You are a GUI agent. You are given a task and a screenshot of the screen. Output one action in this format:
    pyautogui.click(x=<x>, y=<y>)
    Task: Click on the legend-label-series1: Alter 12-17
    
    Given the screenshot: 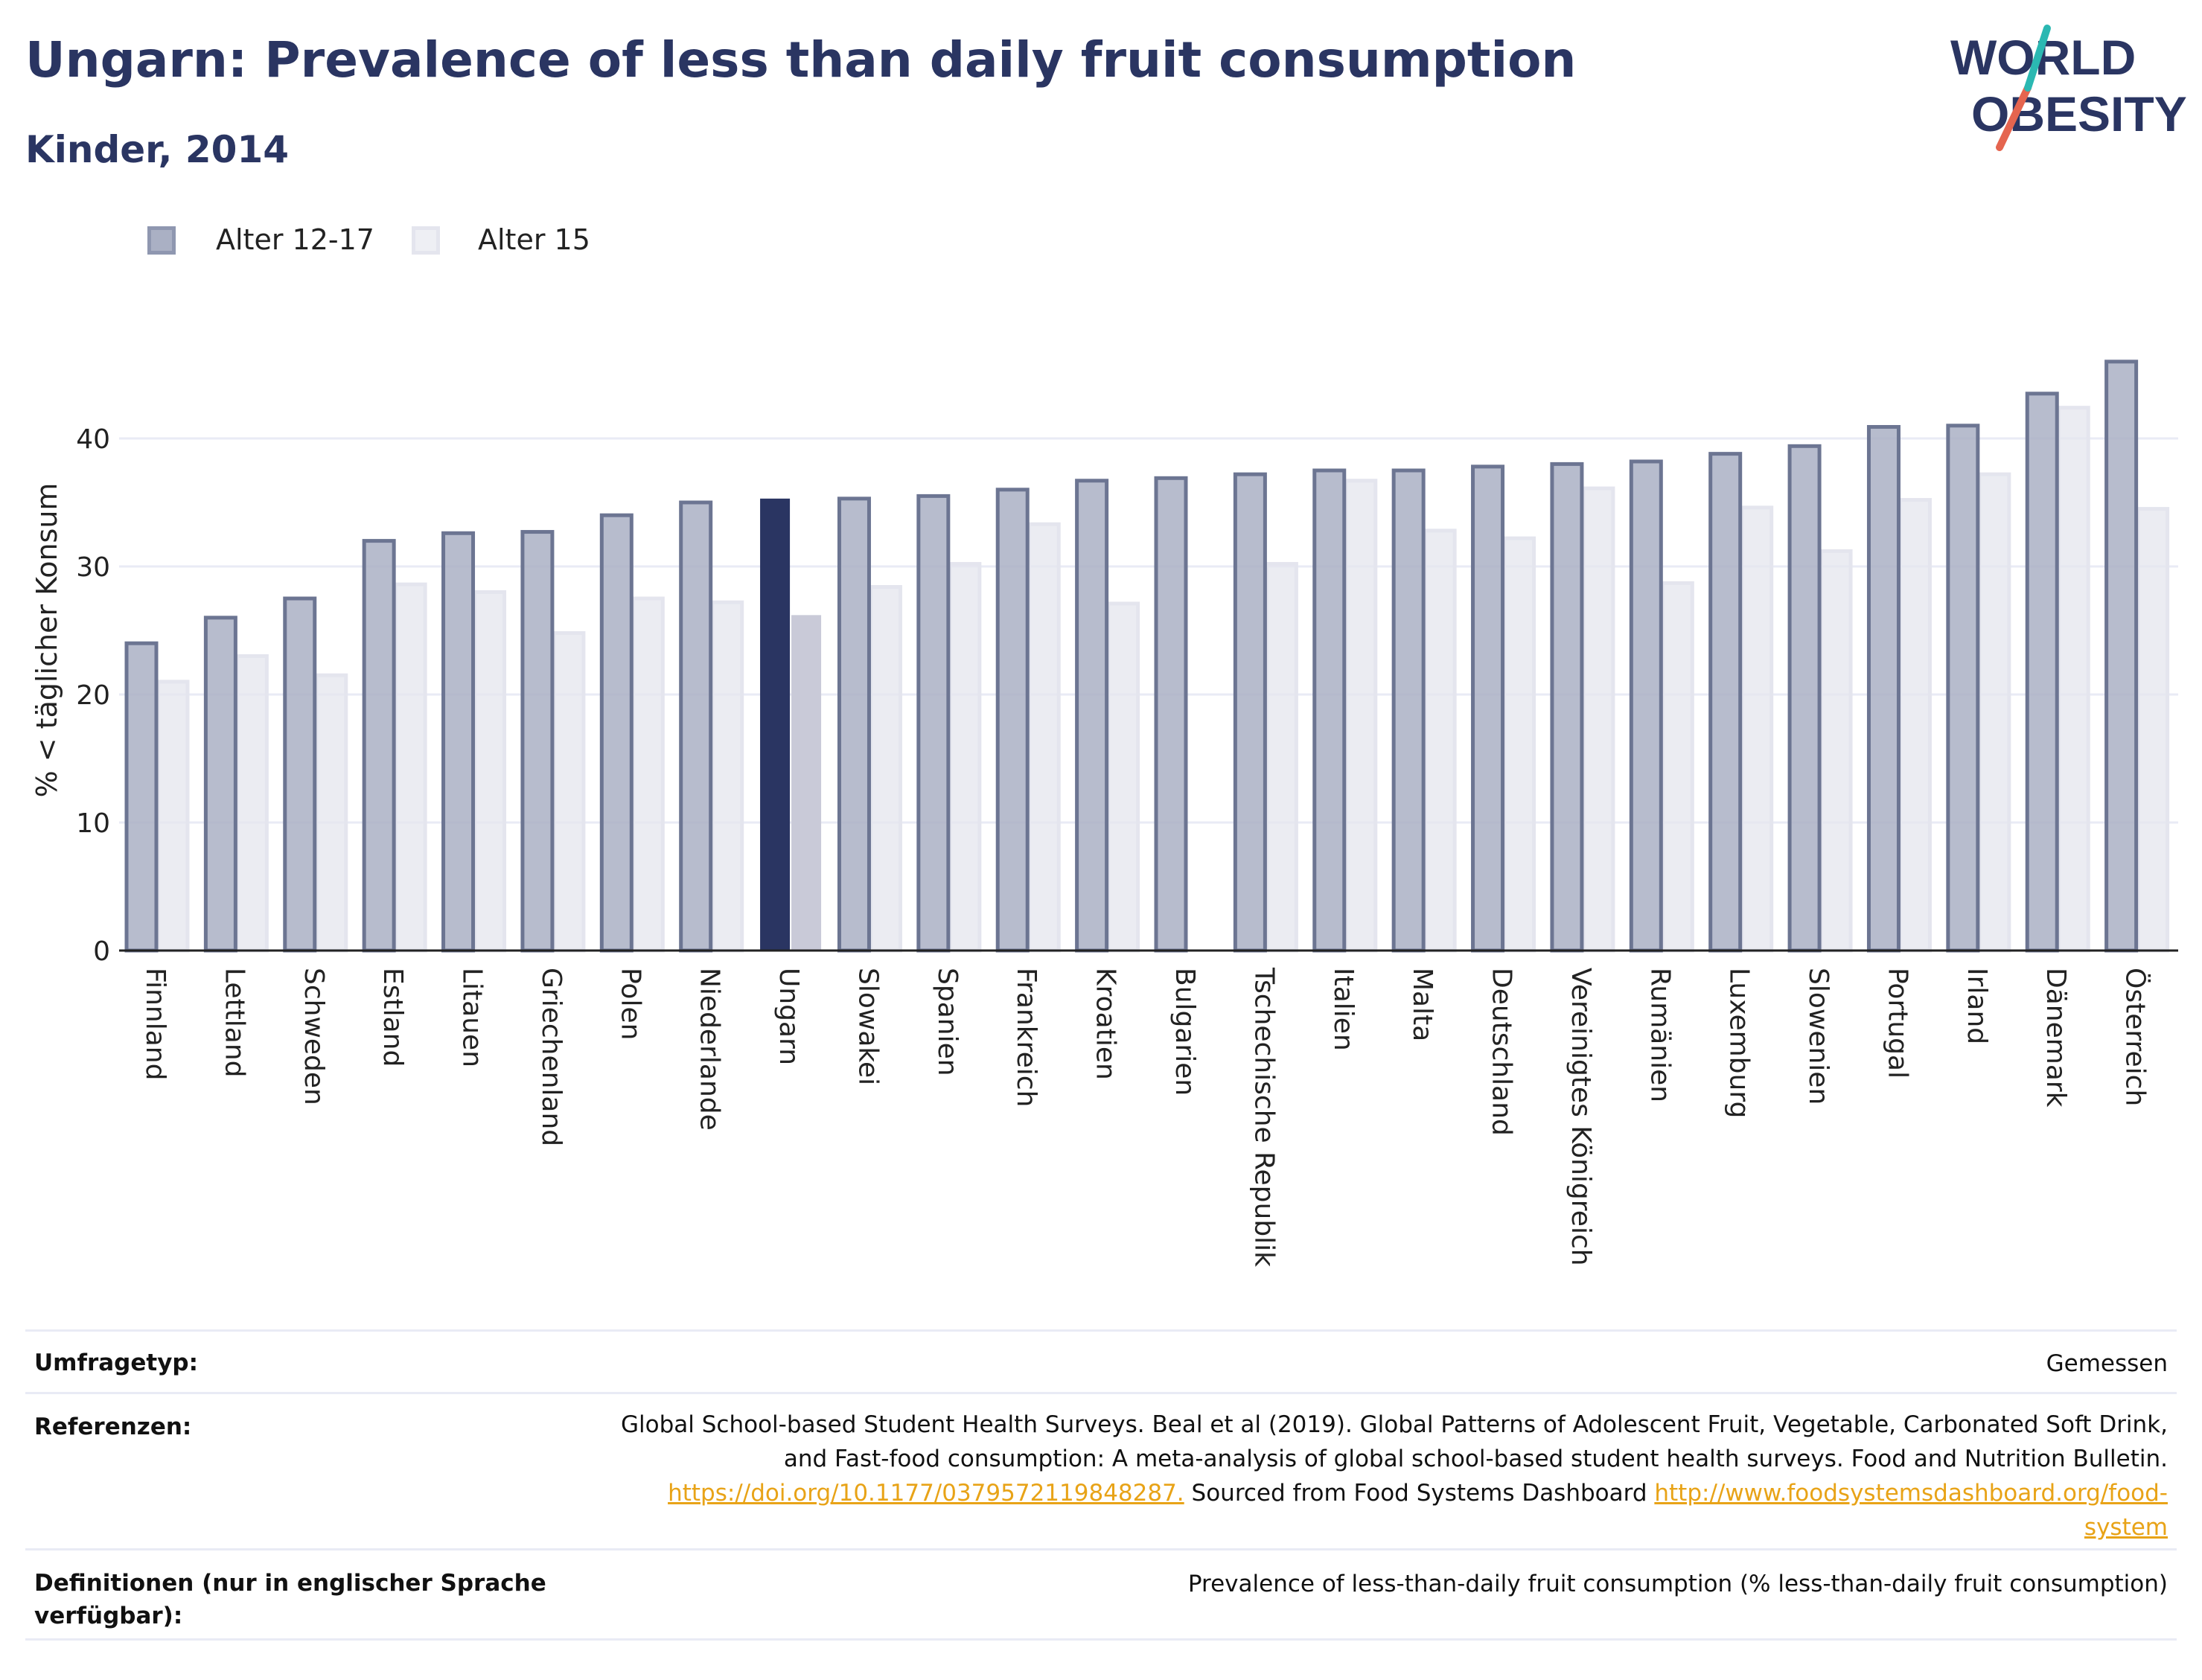 What is the action you would take?
    pyautogui.click(x=295, y=239)
    